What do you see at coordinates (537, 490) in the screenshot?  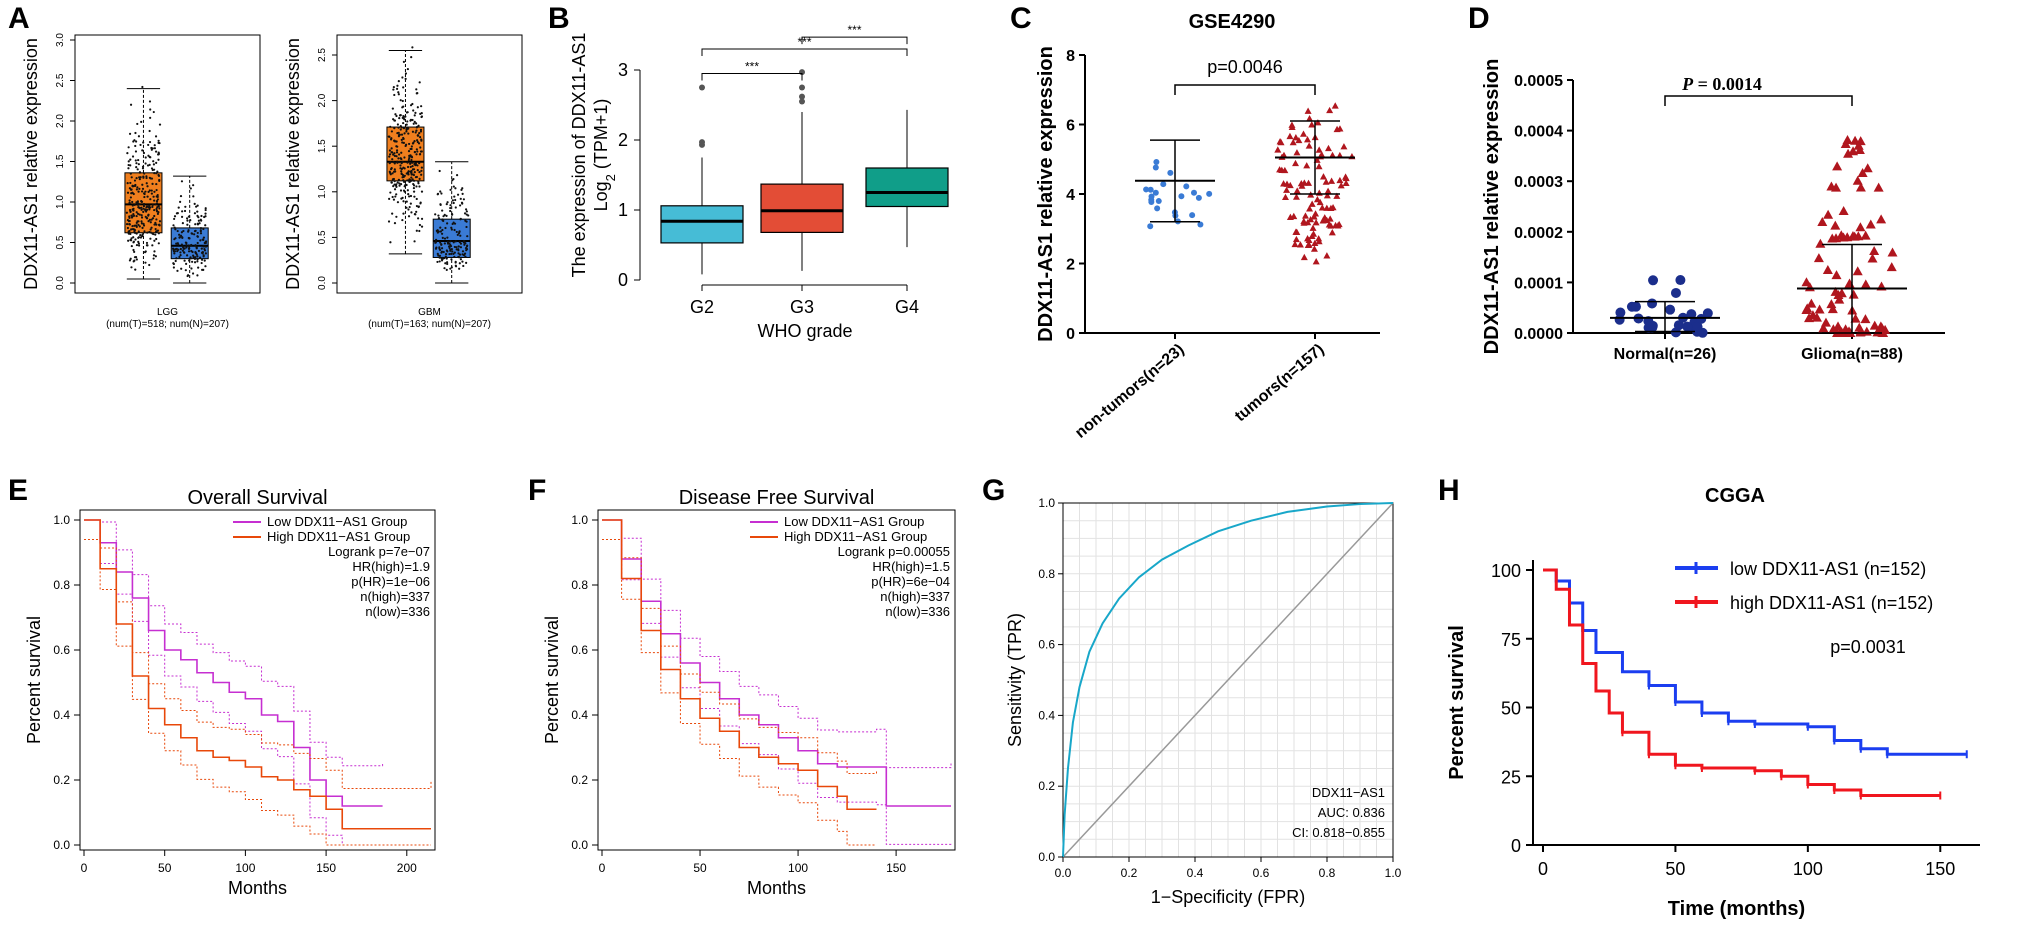 I see `panel-label-f: F` at bounding box center [537, 490].